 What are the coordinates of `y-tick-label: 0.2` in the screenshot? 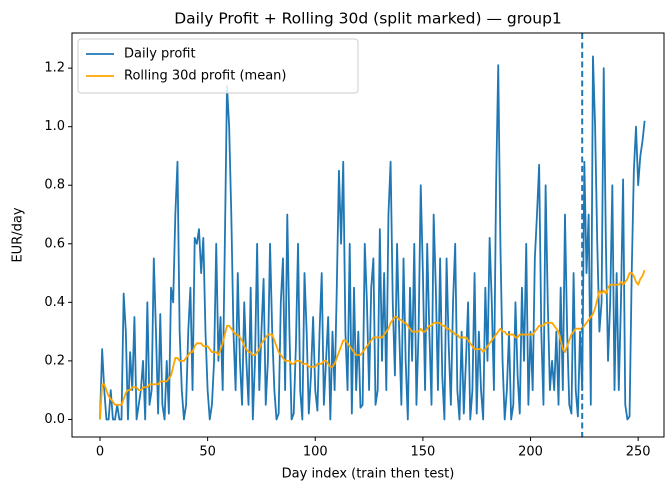 It's located at (54, 360).